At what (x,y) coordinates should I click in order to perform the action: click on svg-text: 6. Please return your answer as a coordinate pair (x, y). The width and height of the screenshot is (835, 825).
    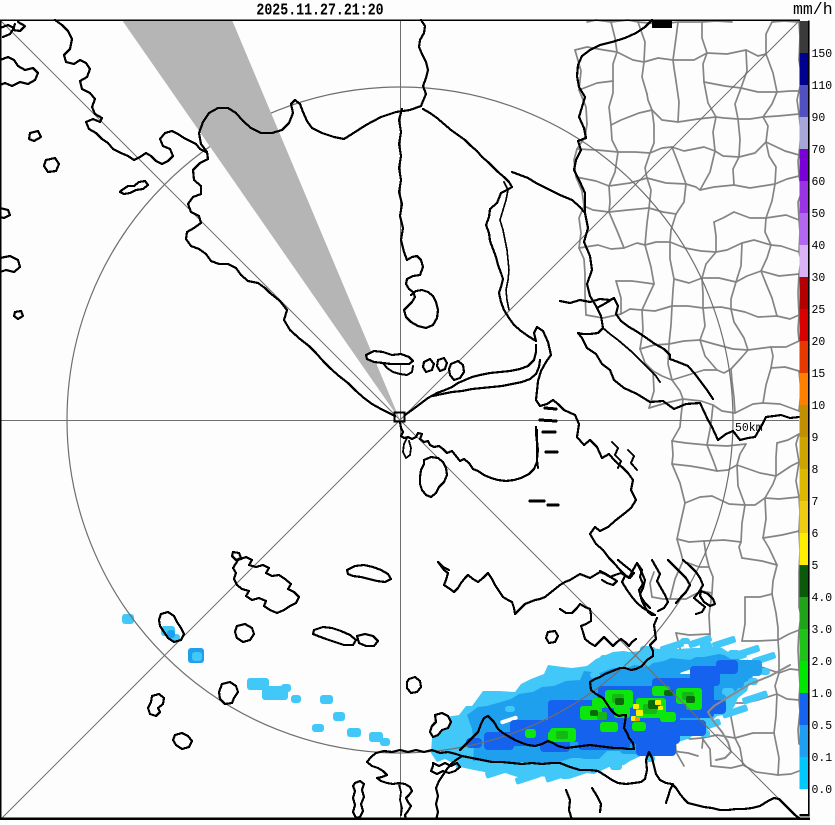
    Looking at the image, I should click on (815, 534).